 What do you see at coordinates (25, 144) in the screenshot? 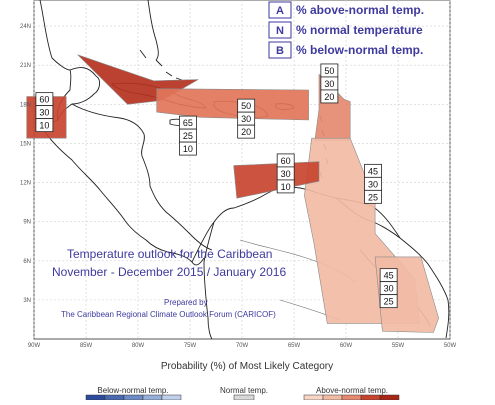
I see `lat-tick-label: 15N` at bounding box center [25, 144].